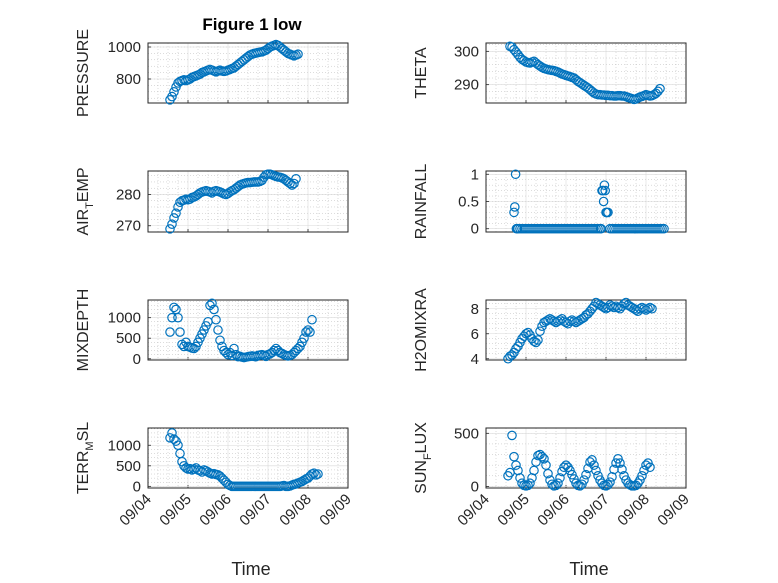 This screenshot has height=583, width=778. What do you see at coordinates (421, 437) in the screenshot?
I see `y-axis-label-rest: LUX` at bounding box center [421, 437].